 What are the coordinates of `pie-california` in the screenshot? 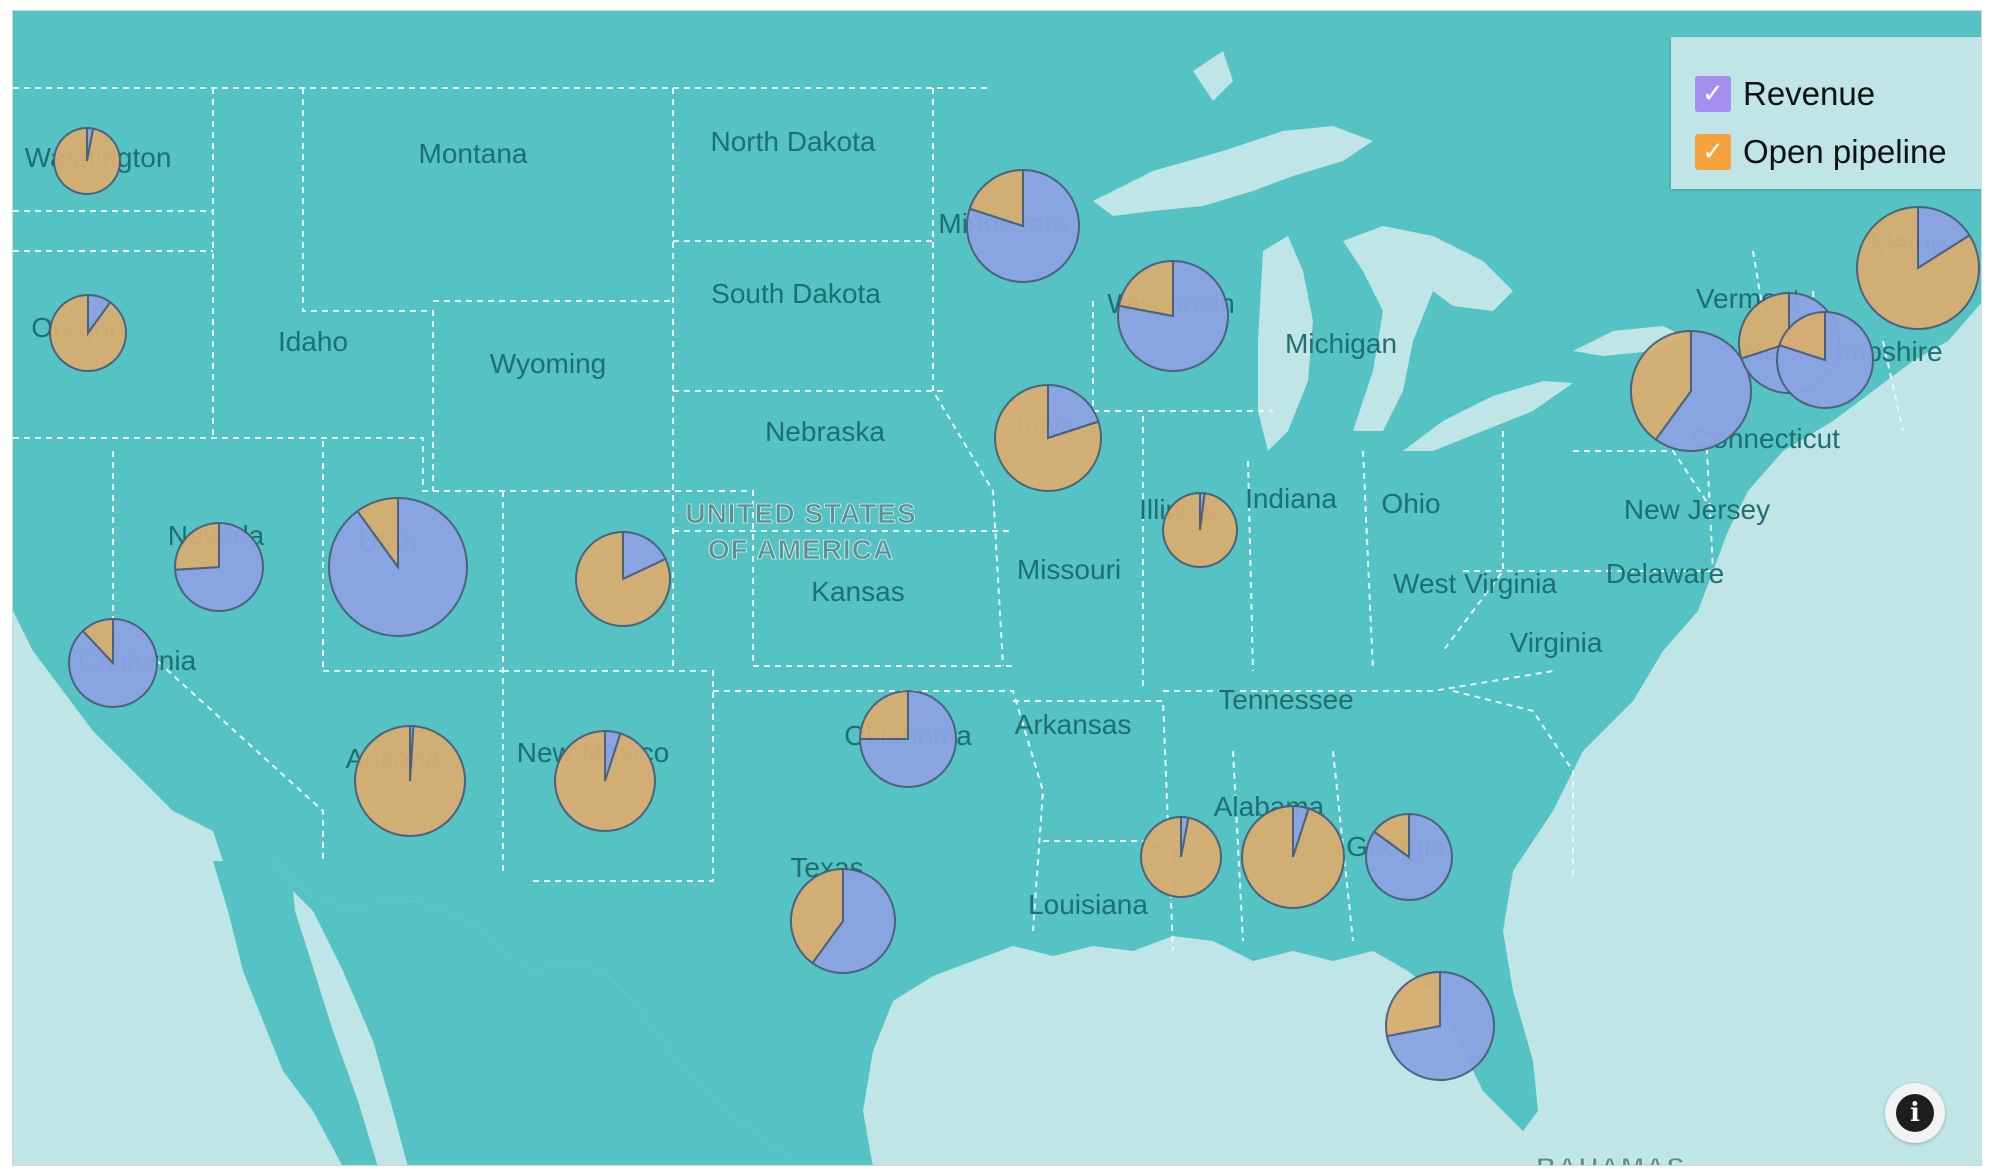 It's located at (113, 662).